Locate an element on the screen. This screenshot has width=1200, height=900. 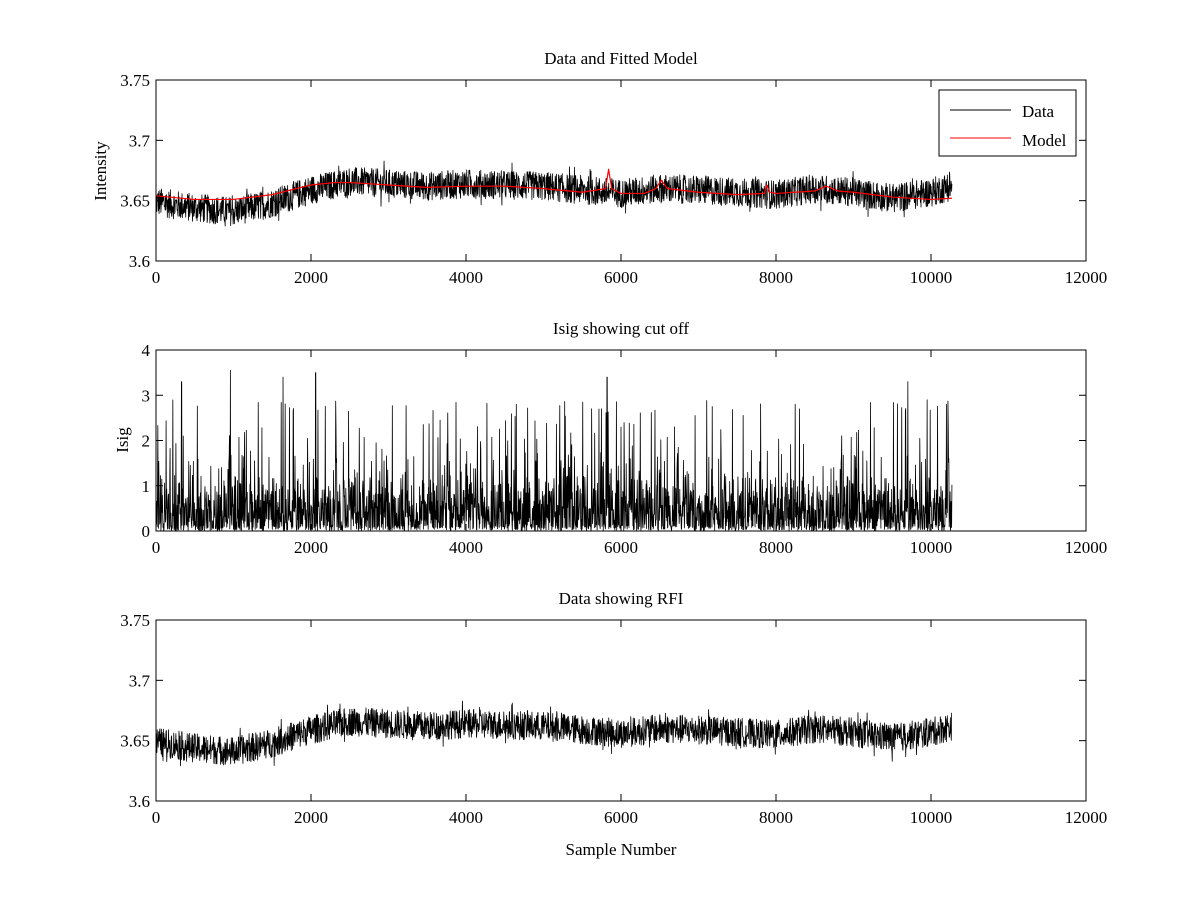
legend-label-data: Data is located at coordinates (1038, 111).